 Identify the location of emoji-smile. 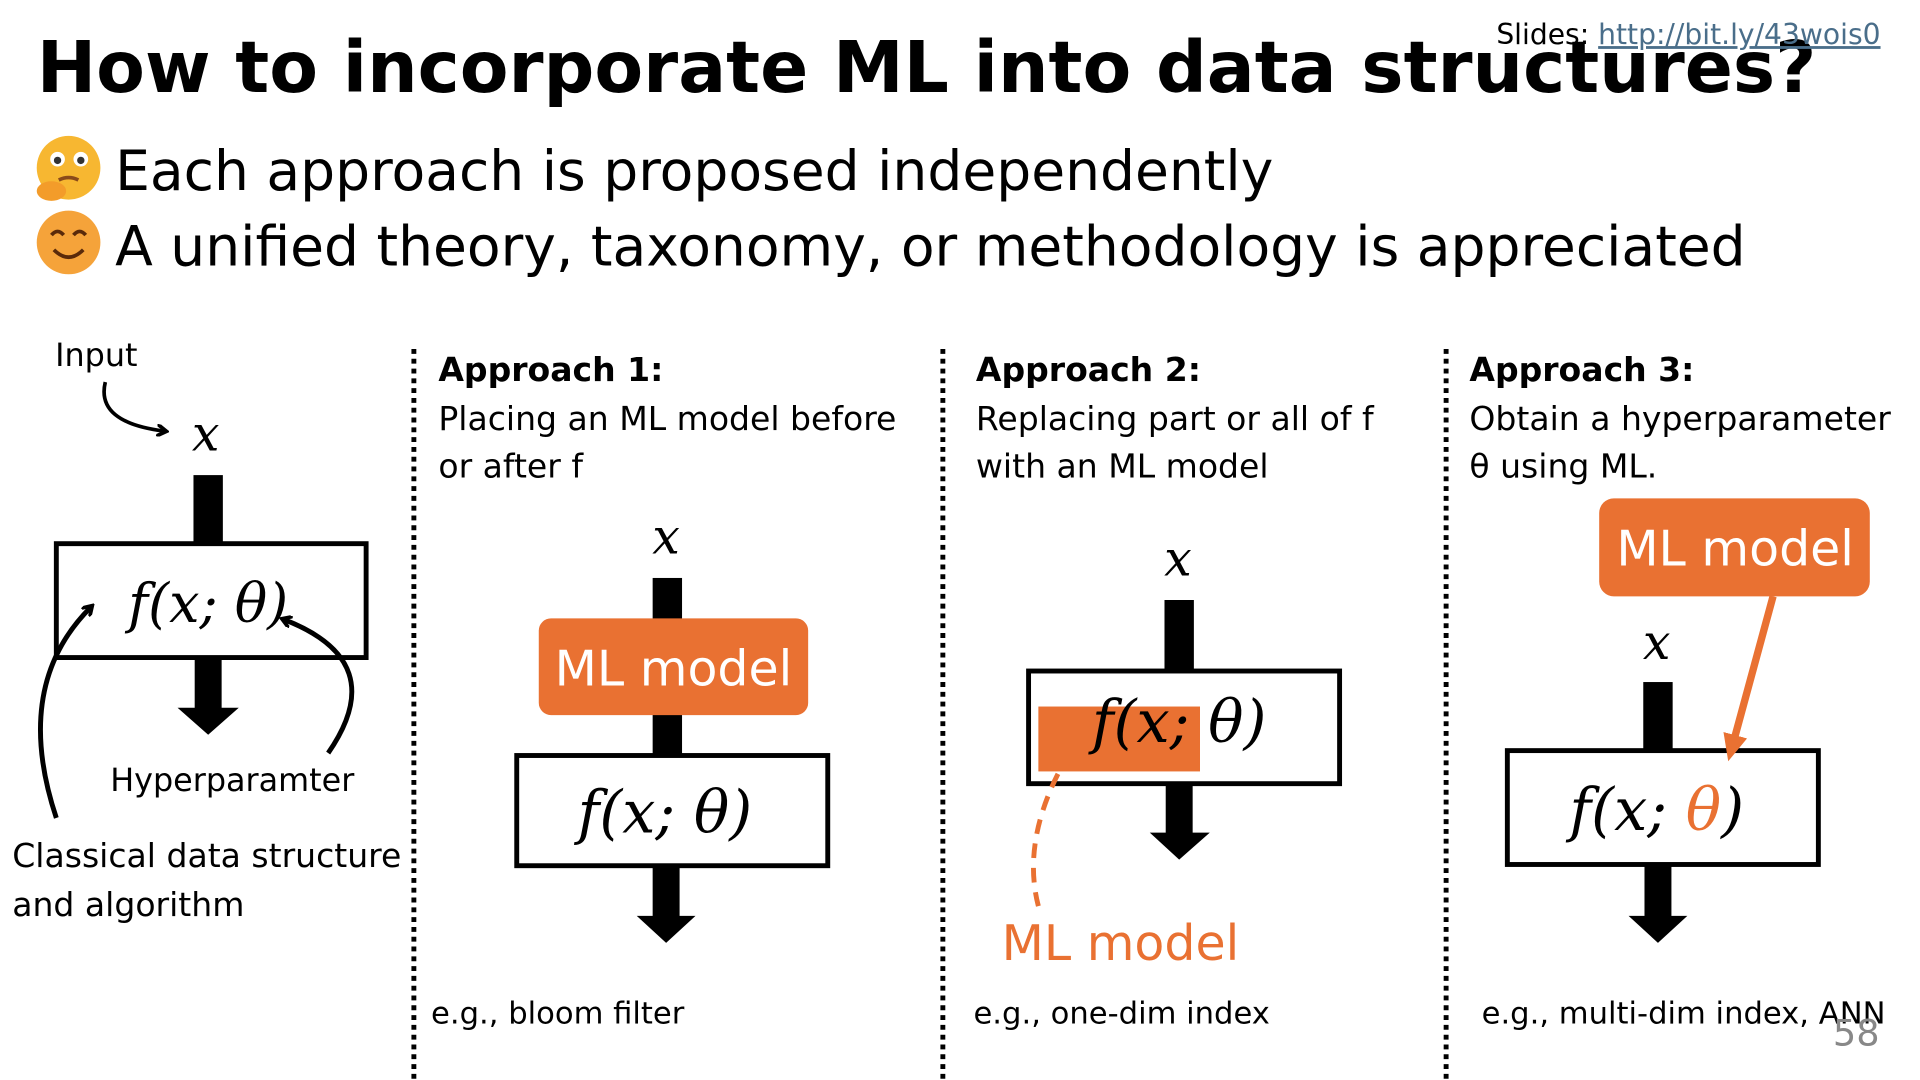
(68, 242).